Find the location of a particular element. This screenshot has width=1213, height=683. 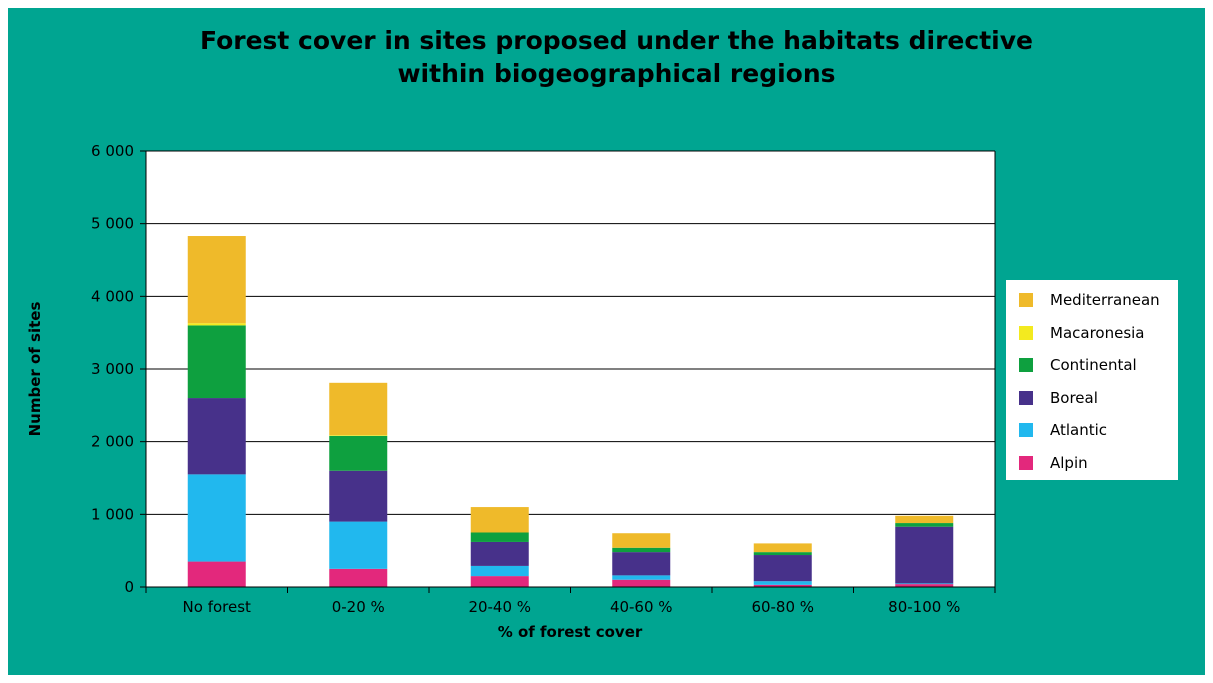

legend-item-macaronesia: Macaronesia is located at coordinates (1082, 333).